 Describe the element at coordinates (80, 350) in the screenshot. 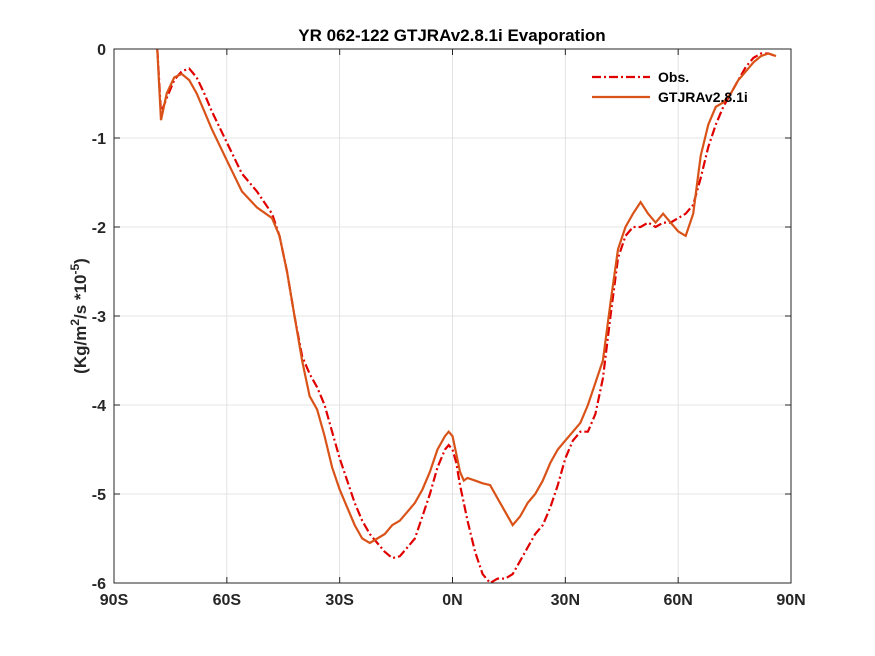

I see `y-axis-label-base: (Kg/m` at that location.